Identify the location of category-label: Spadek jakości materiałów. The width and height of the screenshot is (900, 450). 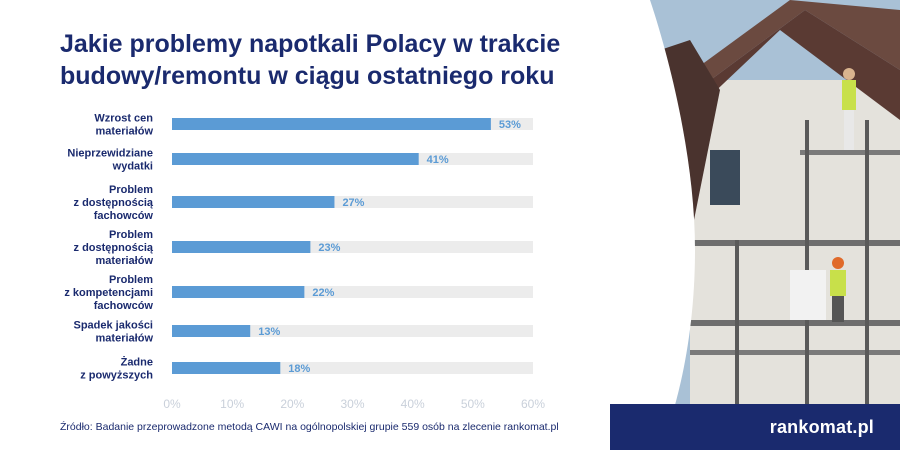
(114, 332).